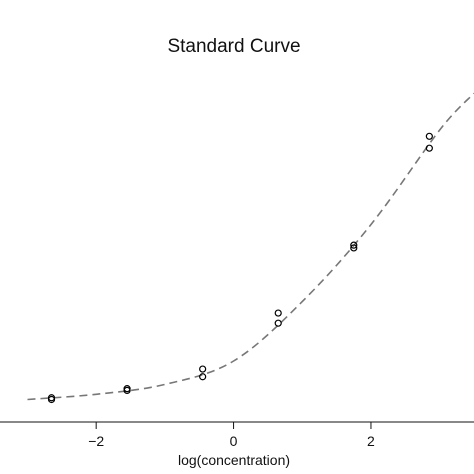 The width and height of the screenshot is (474, 474). I want to click on x-tick-label: −2, so click(96, 441).